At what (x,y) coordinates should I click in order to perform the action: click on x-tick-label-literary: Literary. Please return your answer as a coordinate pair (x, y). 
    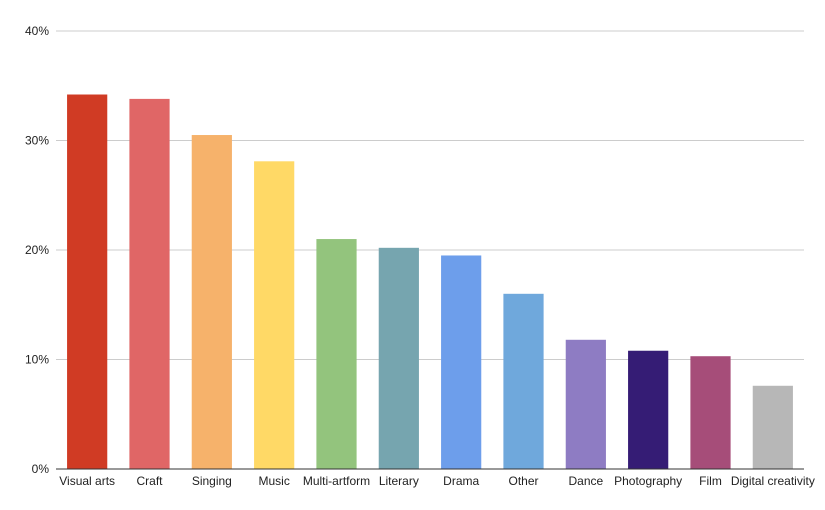
    Looking at the image, I should click on (399, 481).